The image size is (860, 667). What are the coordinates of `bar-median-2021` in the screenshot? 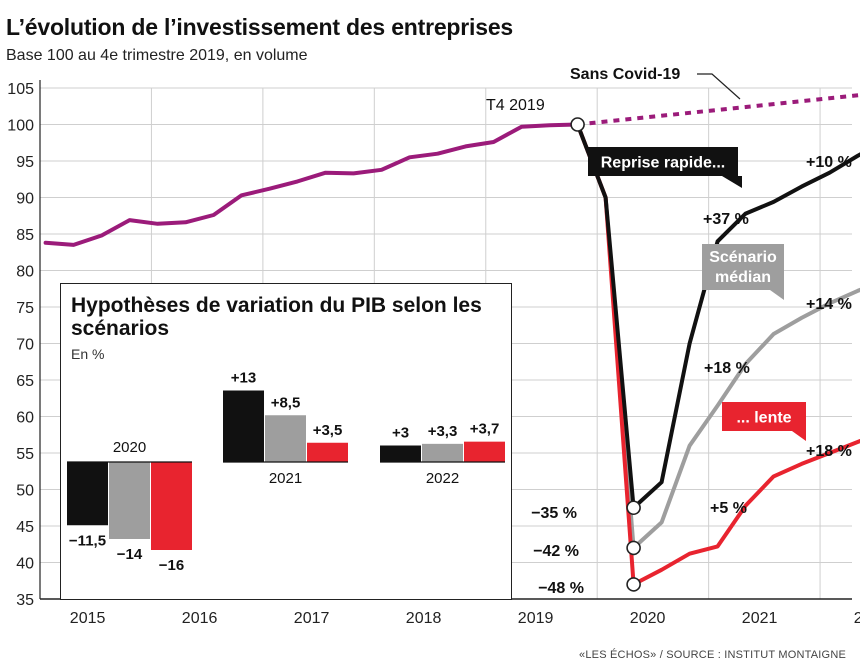 It's located at (285, 438).